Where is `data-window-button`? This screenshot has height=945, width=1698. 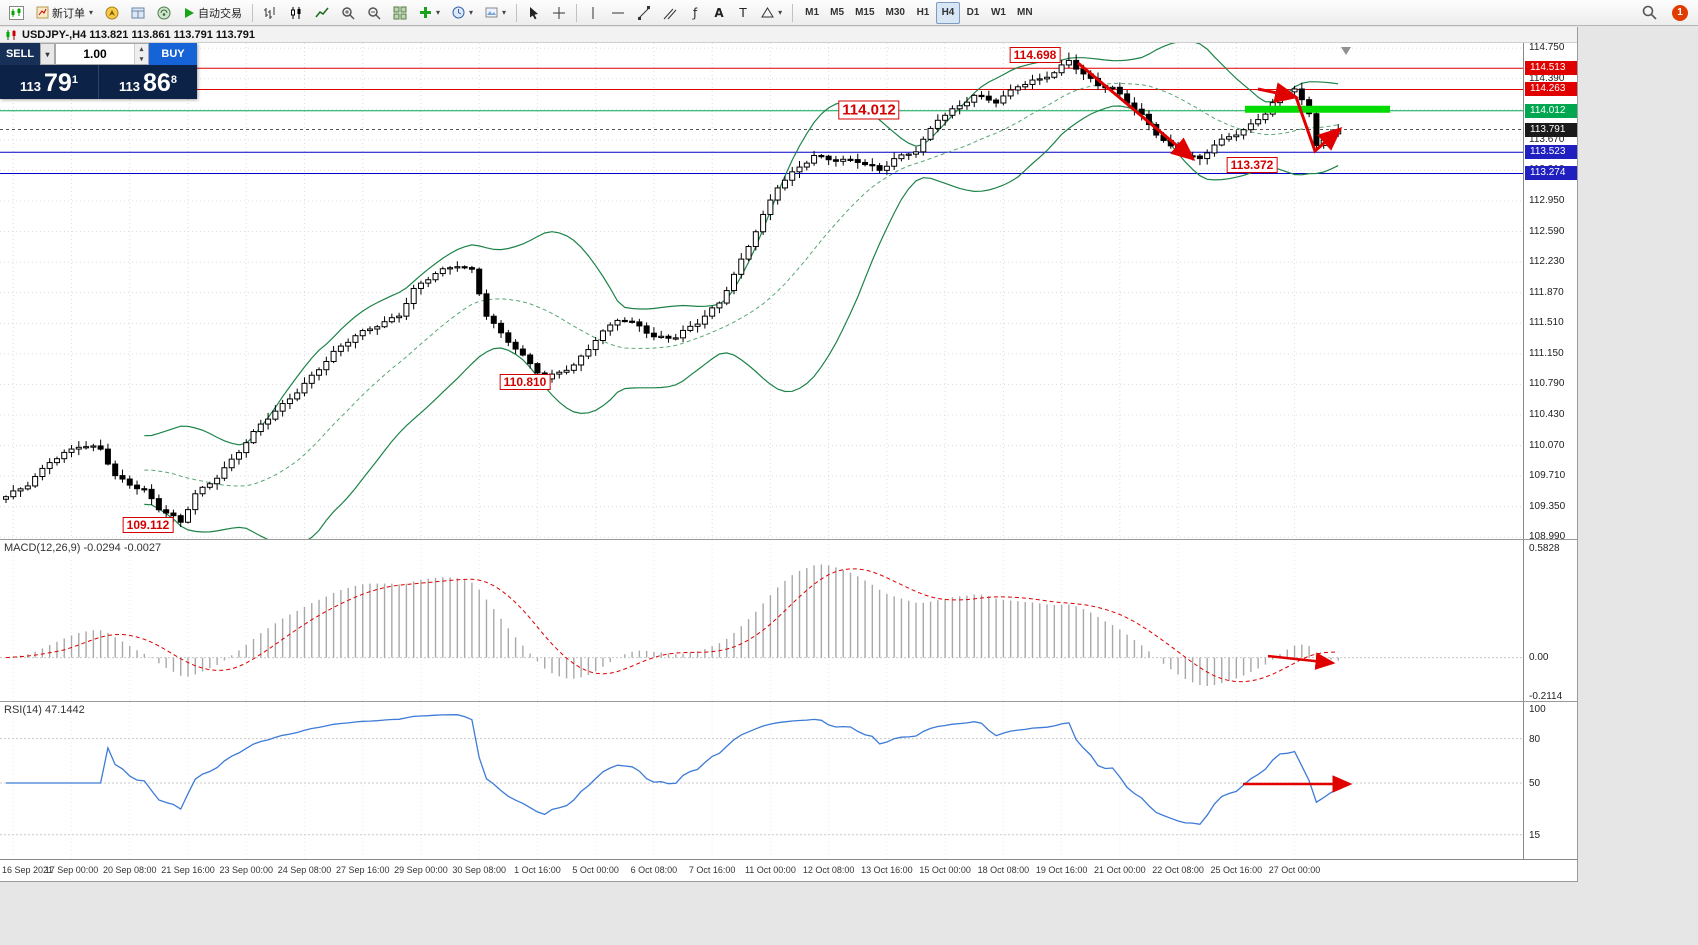
data-window-button is located at coordinates (164, 13).